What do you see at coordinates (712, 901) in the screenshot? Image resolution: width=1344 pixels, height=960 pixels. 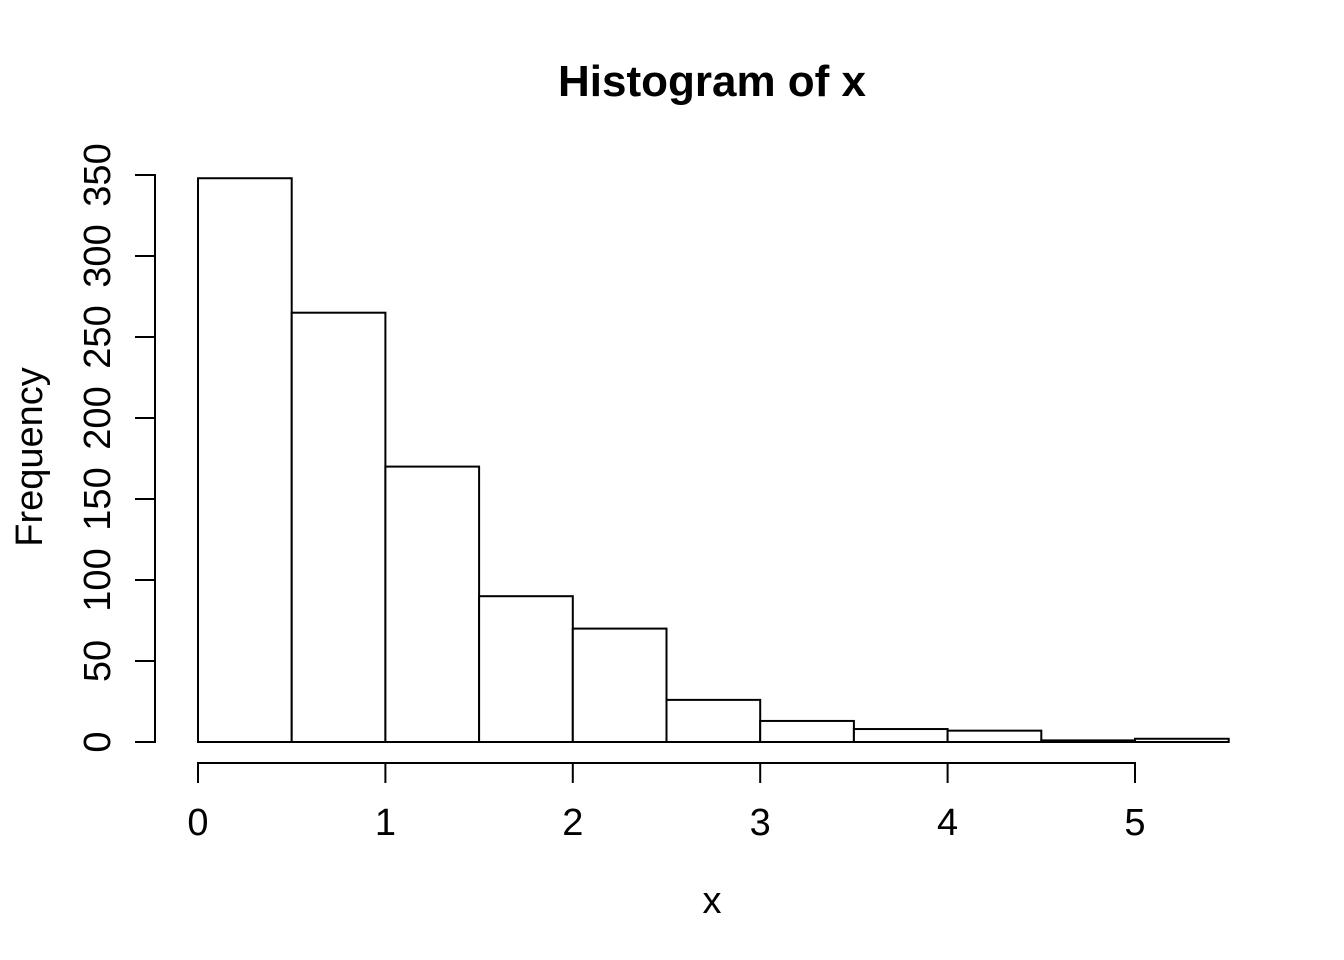 I see `x-axis-label: x` at bounding box center [712, 901].